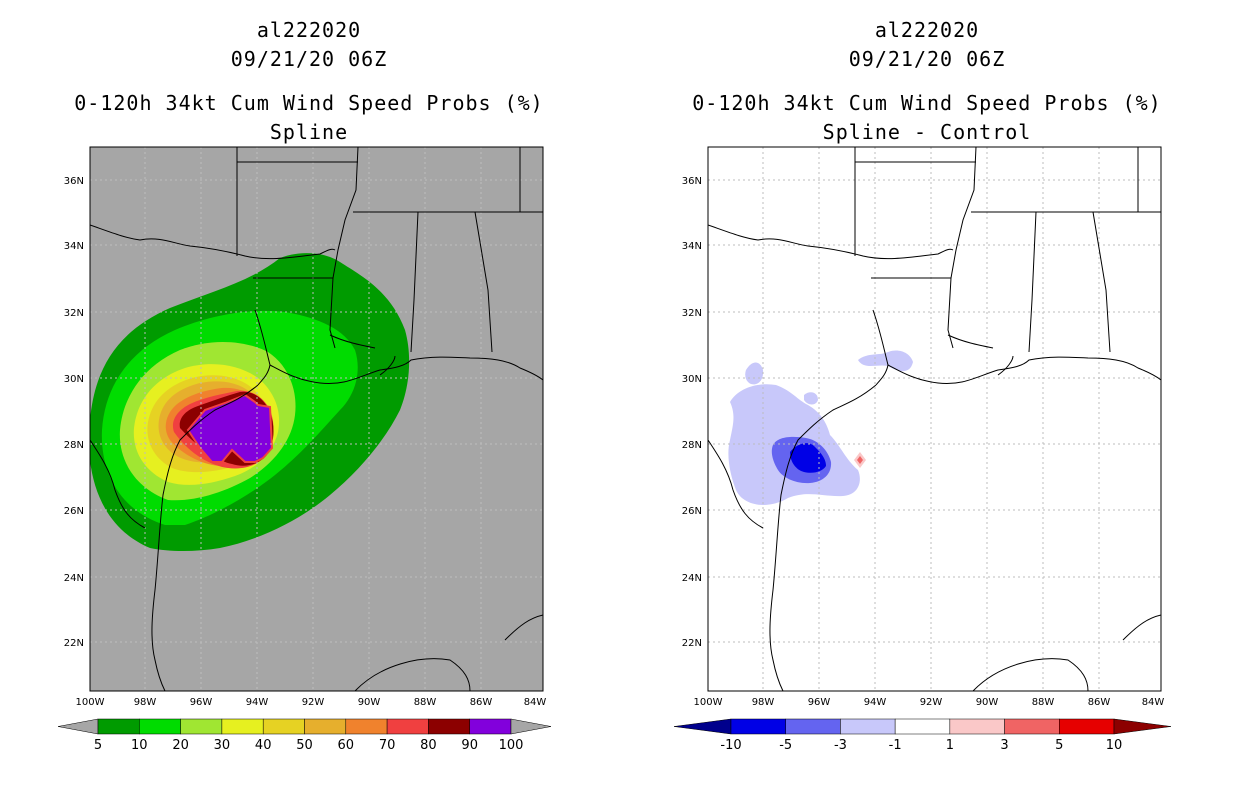 This screenshot has width=1236, height=800. Describe the element at coordinates (304, 745) in the screenshot. I see `left-colorbar-label: 50` at that location.